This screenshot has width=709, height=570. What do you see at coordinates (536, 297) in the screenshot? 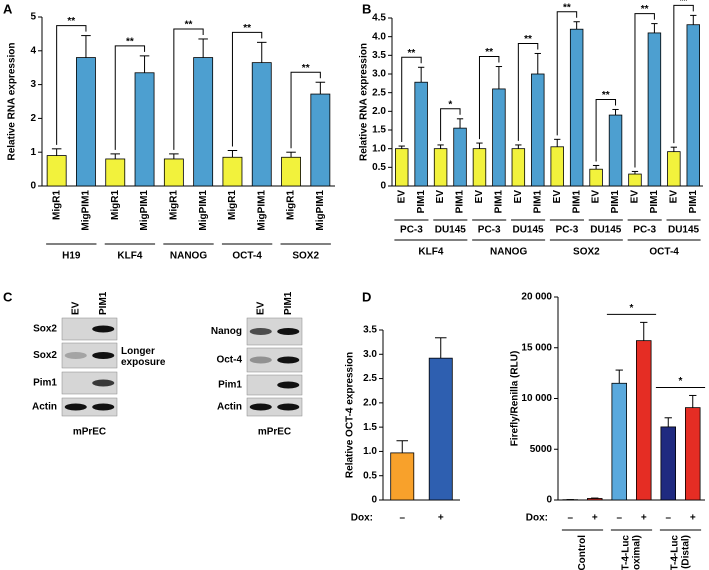
I see `y-tick-label: 20 000` at bounding box center [536, 297].